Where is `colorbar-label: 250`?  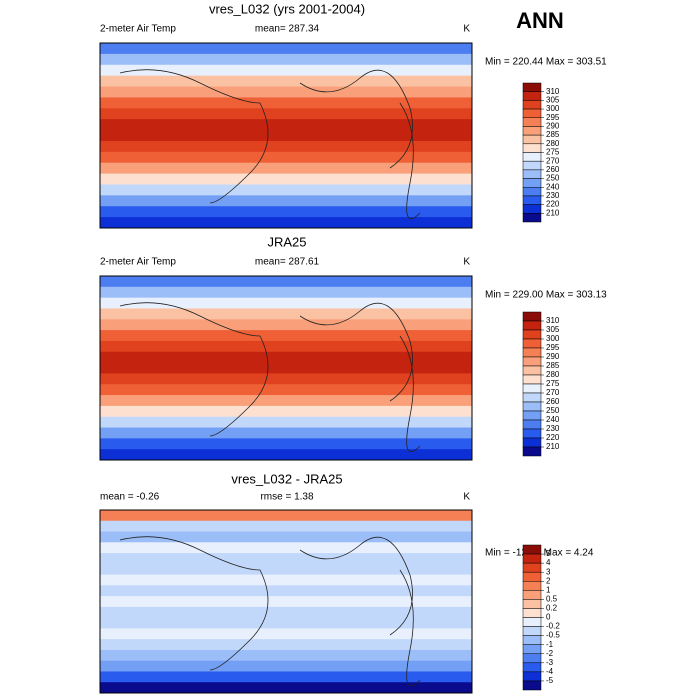 colorbar-label: 250 is located at coordinates (553, 178).